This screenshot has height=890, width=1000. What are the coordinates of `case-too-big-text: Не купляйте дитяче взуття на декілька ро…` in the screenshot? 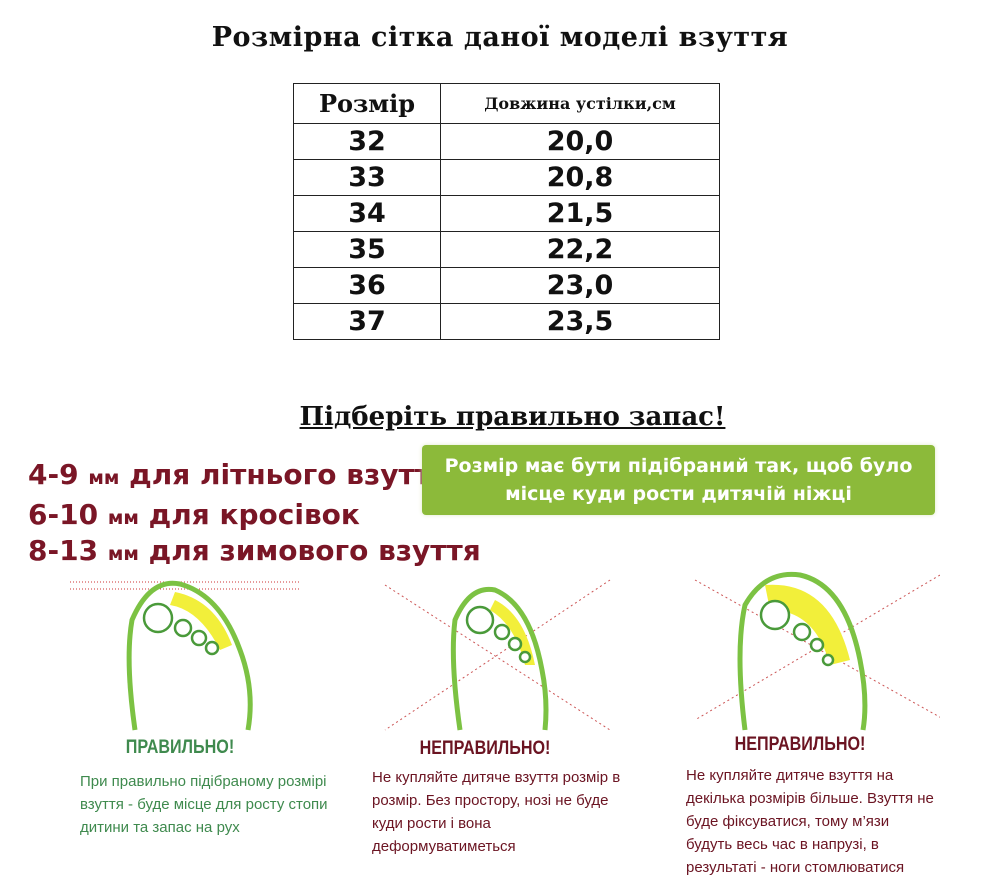 It's located at (810, 821).